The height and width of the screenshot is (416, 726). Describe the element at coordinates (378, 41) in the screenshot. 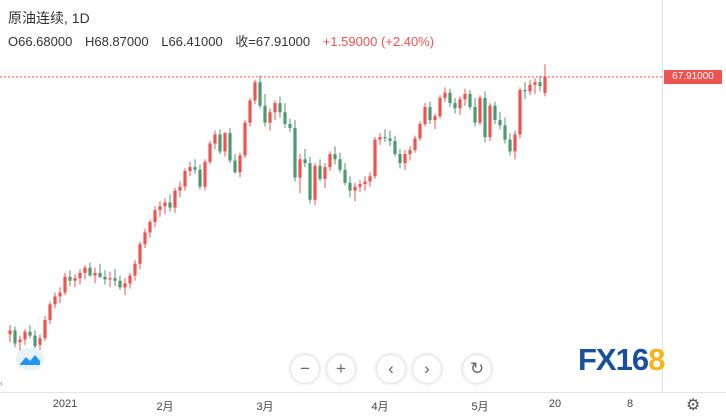

I see `change-value: +1.59000 (+2.40%)` at that location.